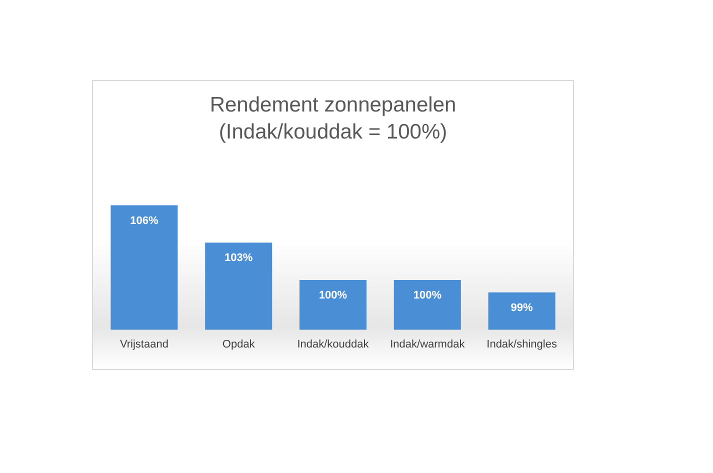 The width and height of the screenshot is (713, 473). What do you see at coordinates (333, 344) in the screenshot?
I see `x-tick-label: Indak/kouddak` at bounding box center [333, 344].